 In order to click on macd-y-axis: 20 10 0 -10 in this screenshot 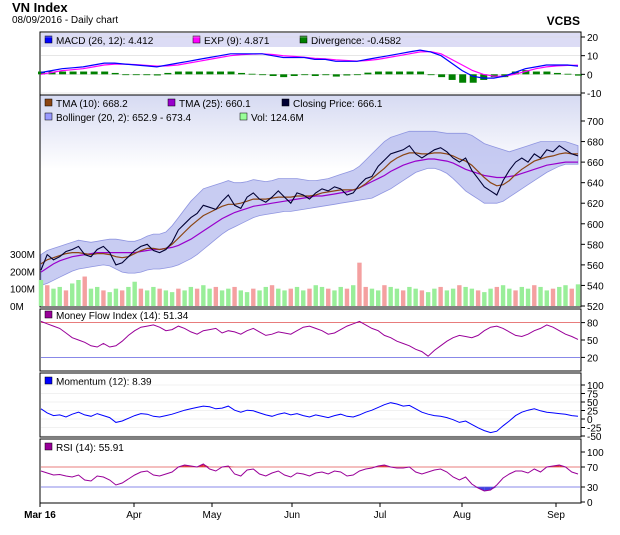, I will do `click(591, 66)`.